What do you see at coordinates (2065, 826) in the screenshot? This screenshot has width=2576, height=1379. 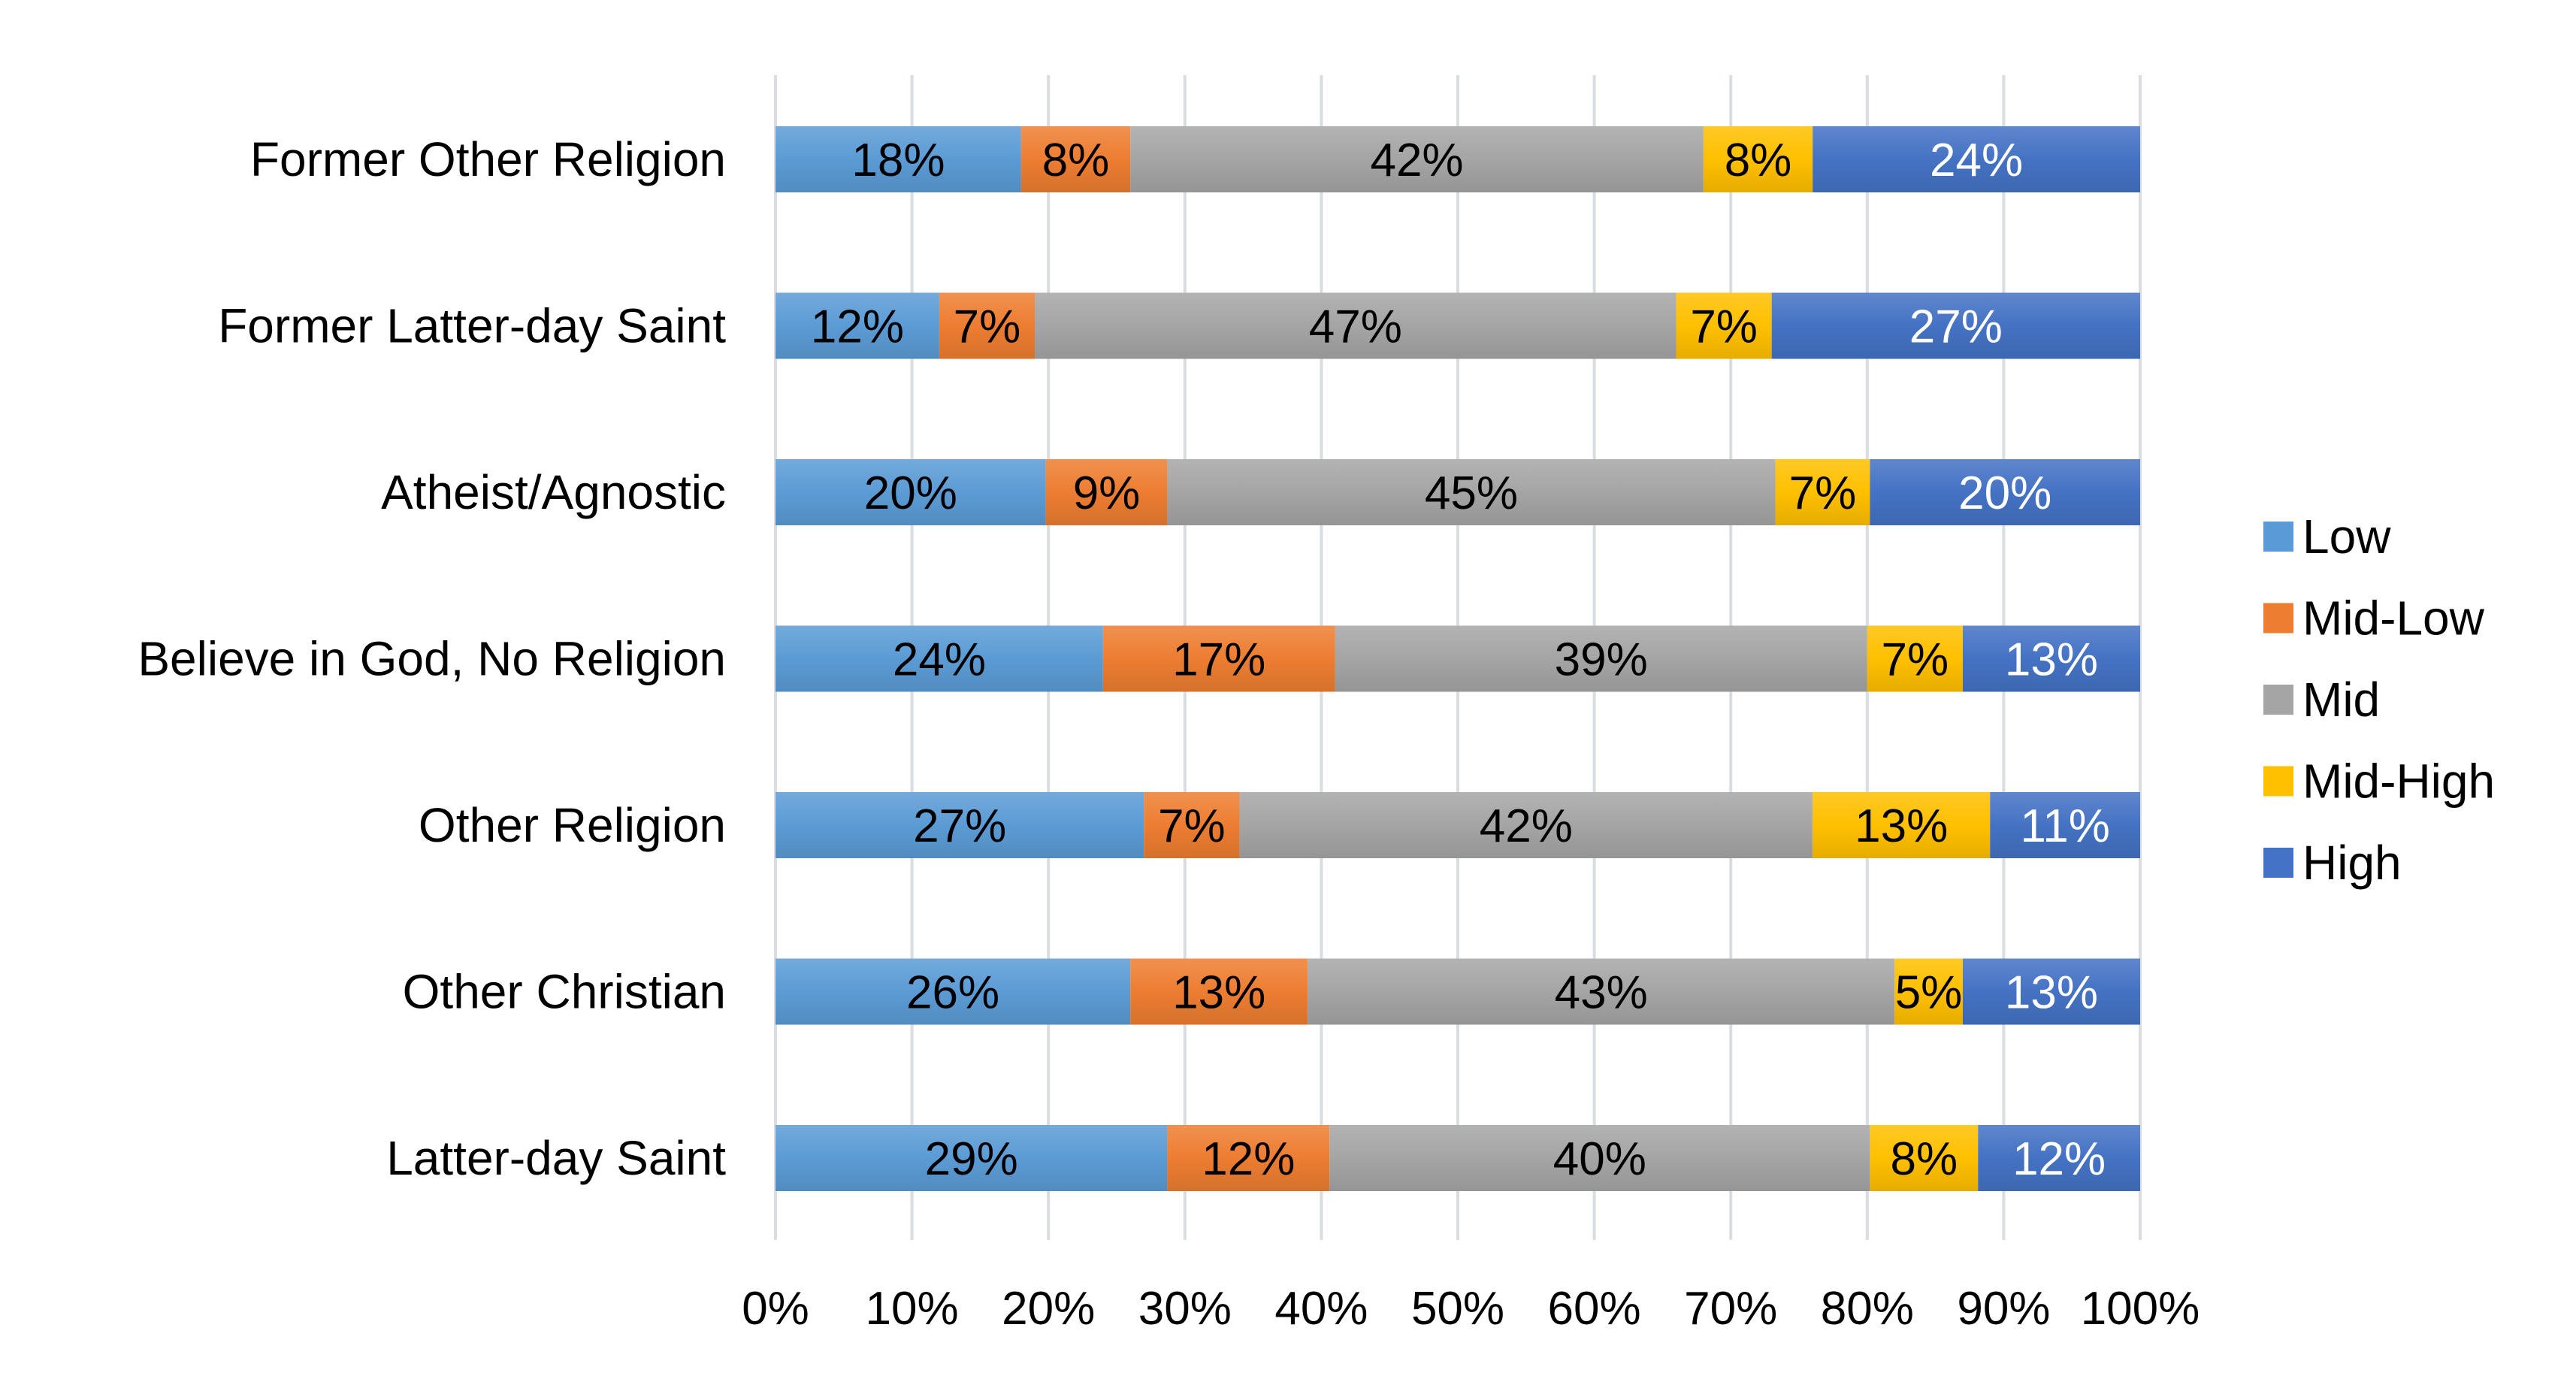 I see `data-label: 11%` at bounding box center [2065, 826].